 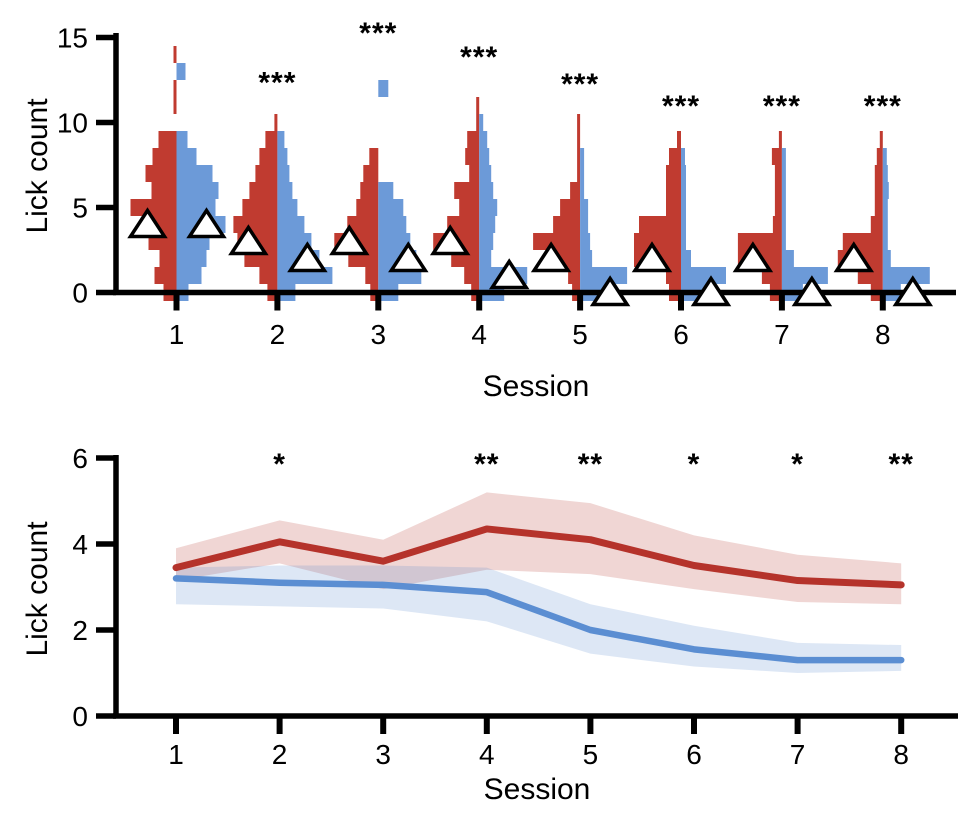 I want to click on confidence-band-blue, so click(x=539, y=619).